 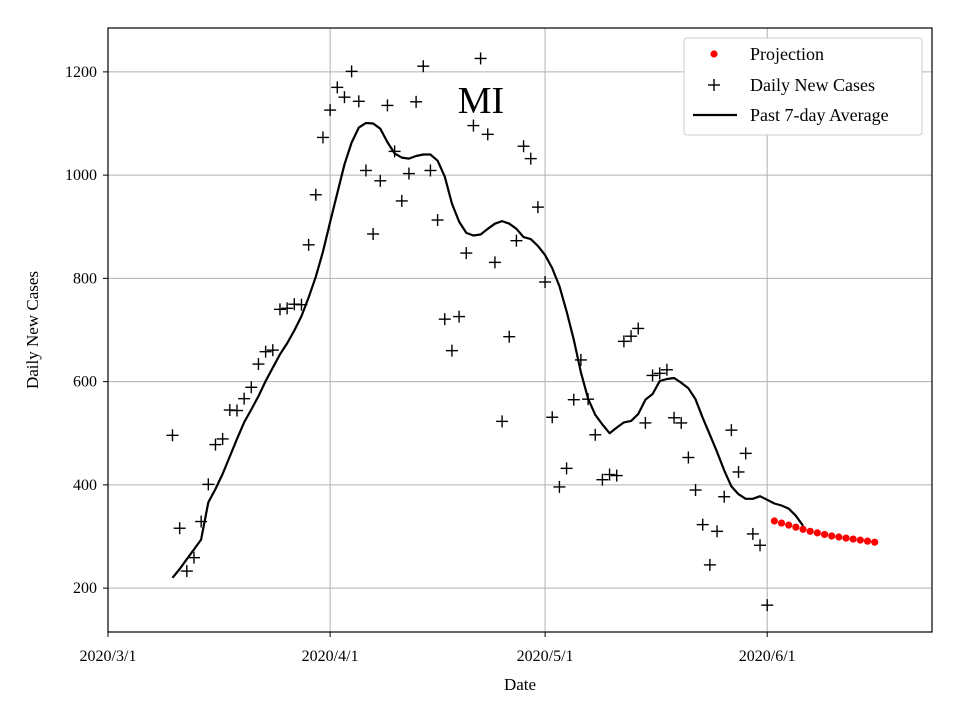 I want to click on x-tick-label: 2020/6/1, so click(x=767, y=656).